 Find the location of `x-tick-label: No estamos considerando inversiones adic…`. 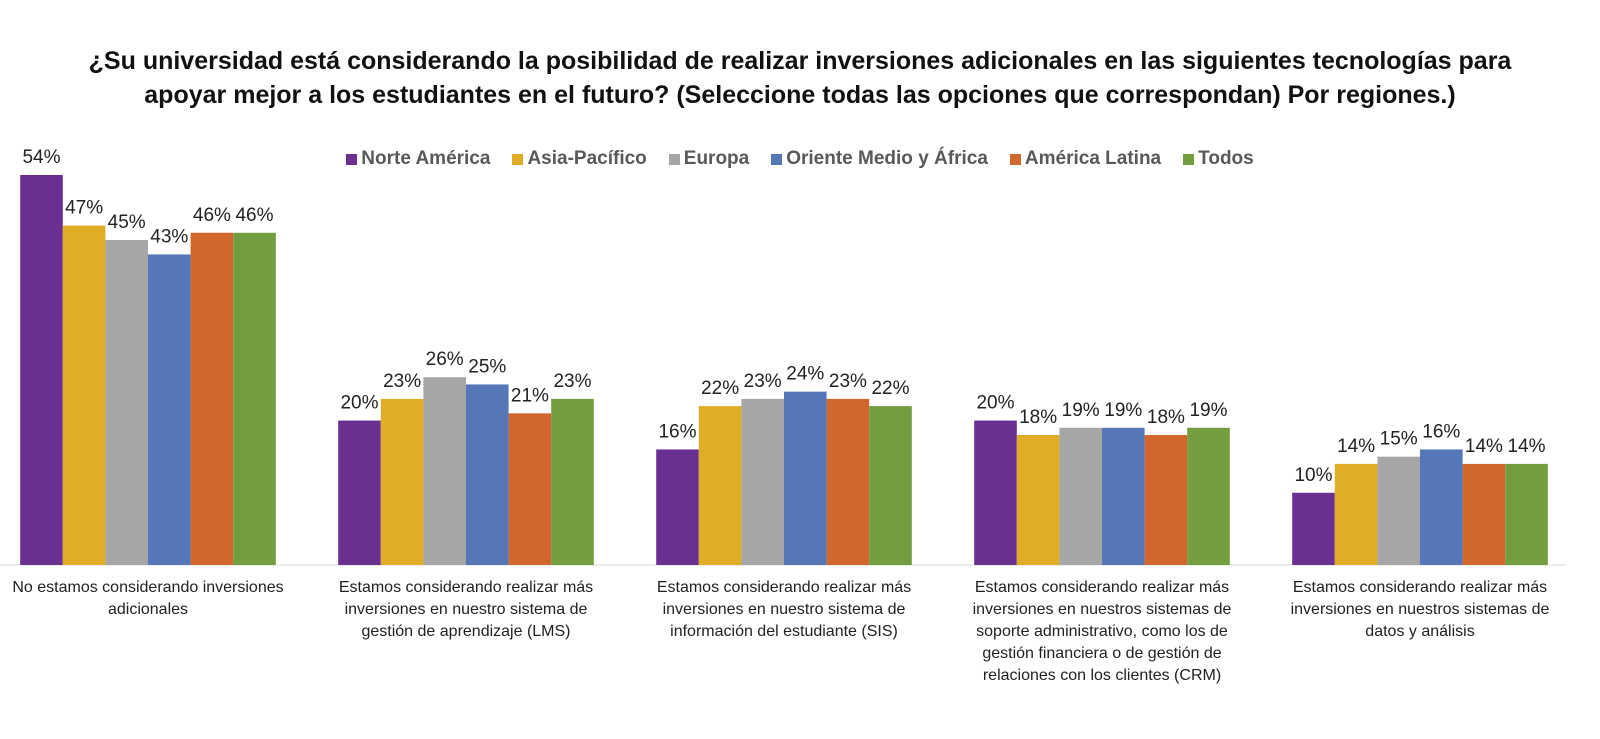

x-tick-label: No estamos considerando inversiones adic… is located at coordinates (148, 598).